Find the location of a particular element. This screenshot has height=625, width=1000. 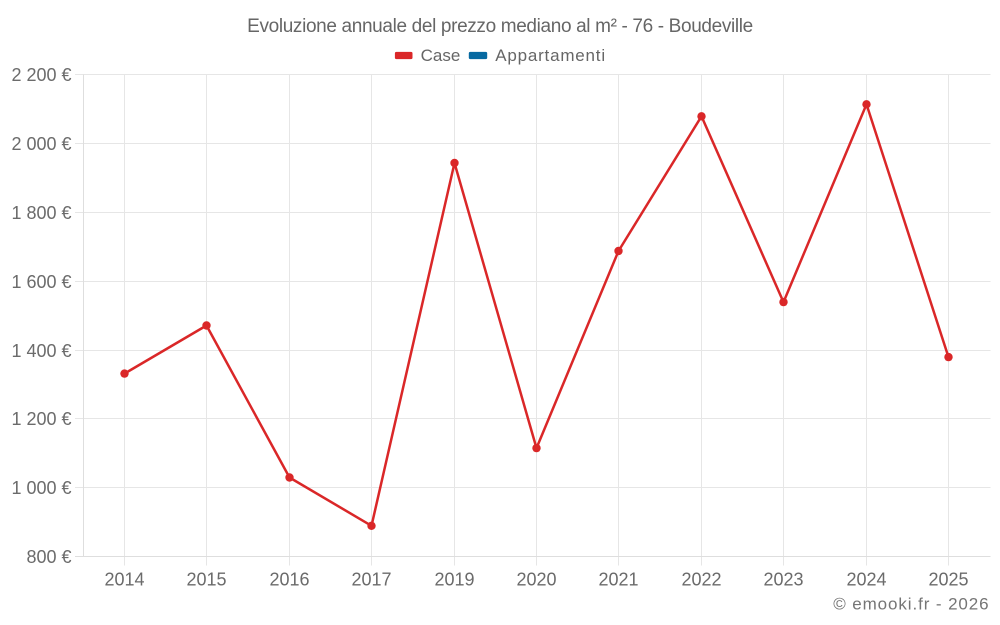

svg-text: 1 000 € is located at coordinates (41, 488).